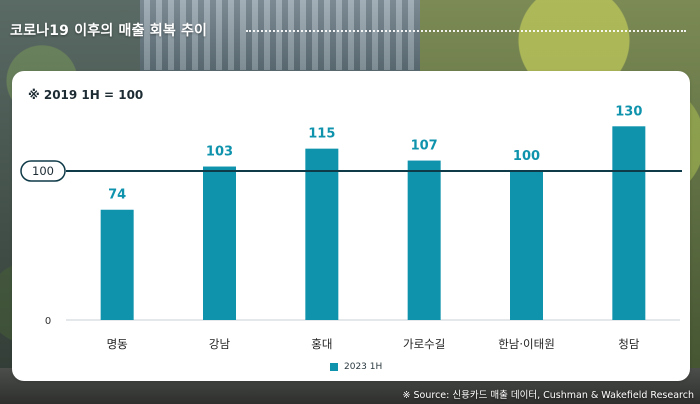 This screenshot has height=404, width=700. I want to click on bar-value-label: 103, so click(219, 152).